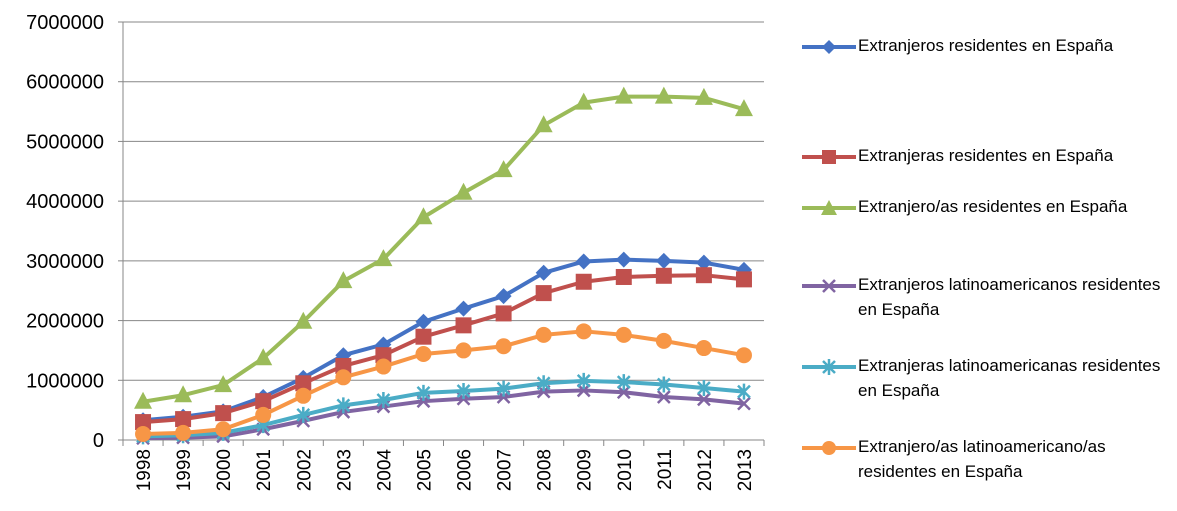 The height and width of the screenshot is (511, 1177). Describe the element at coordinates (65, 322) in the screenshot. I see `y-tick-label: 2000000` at that location.